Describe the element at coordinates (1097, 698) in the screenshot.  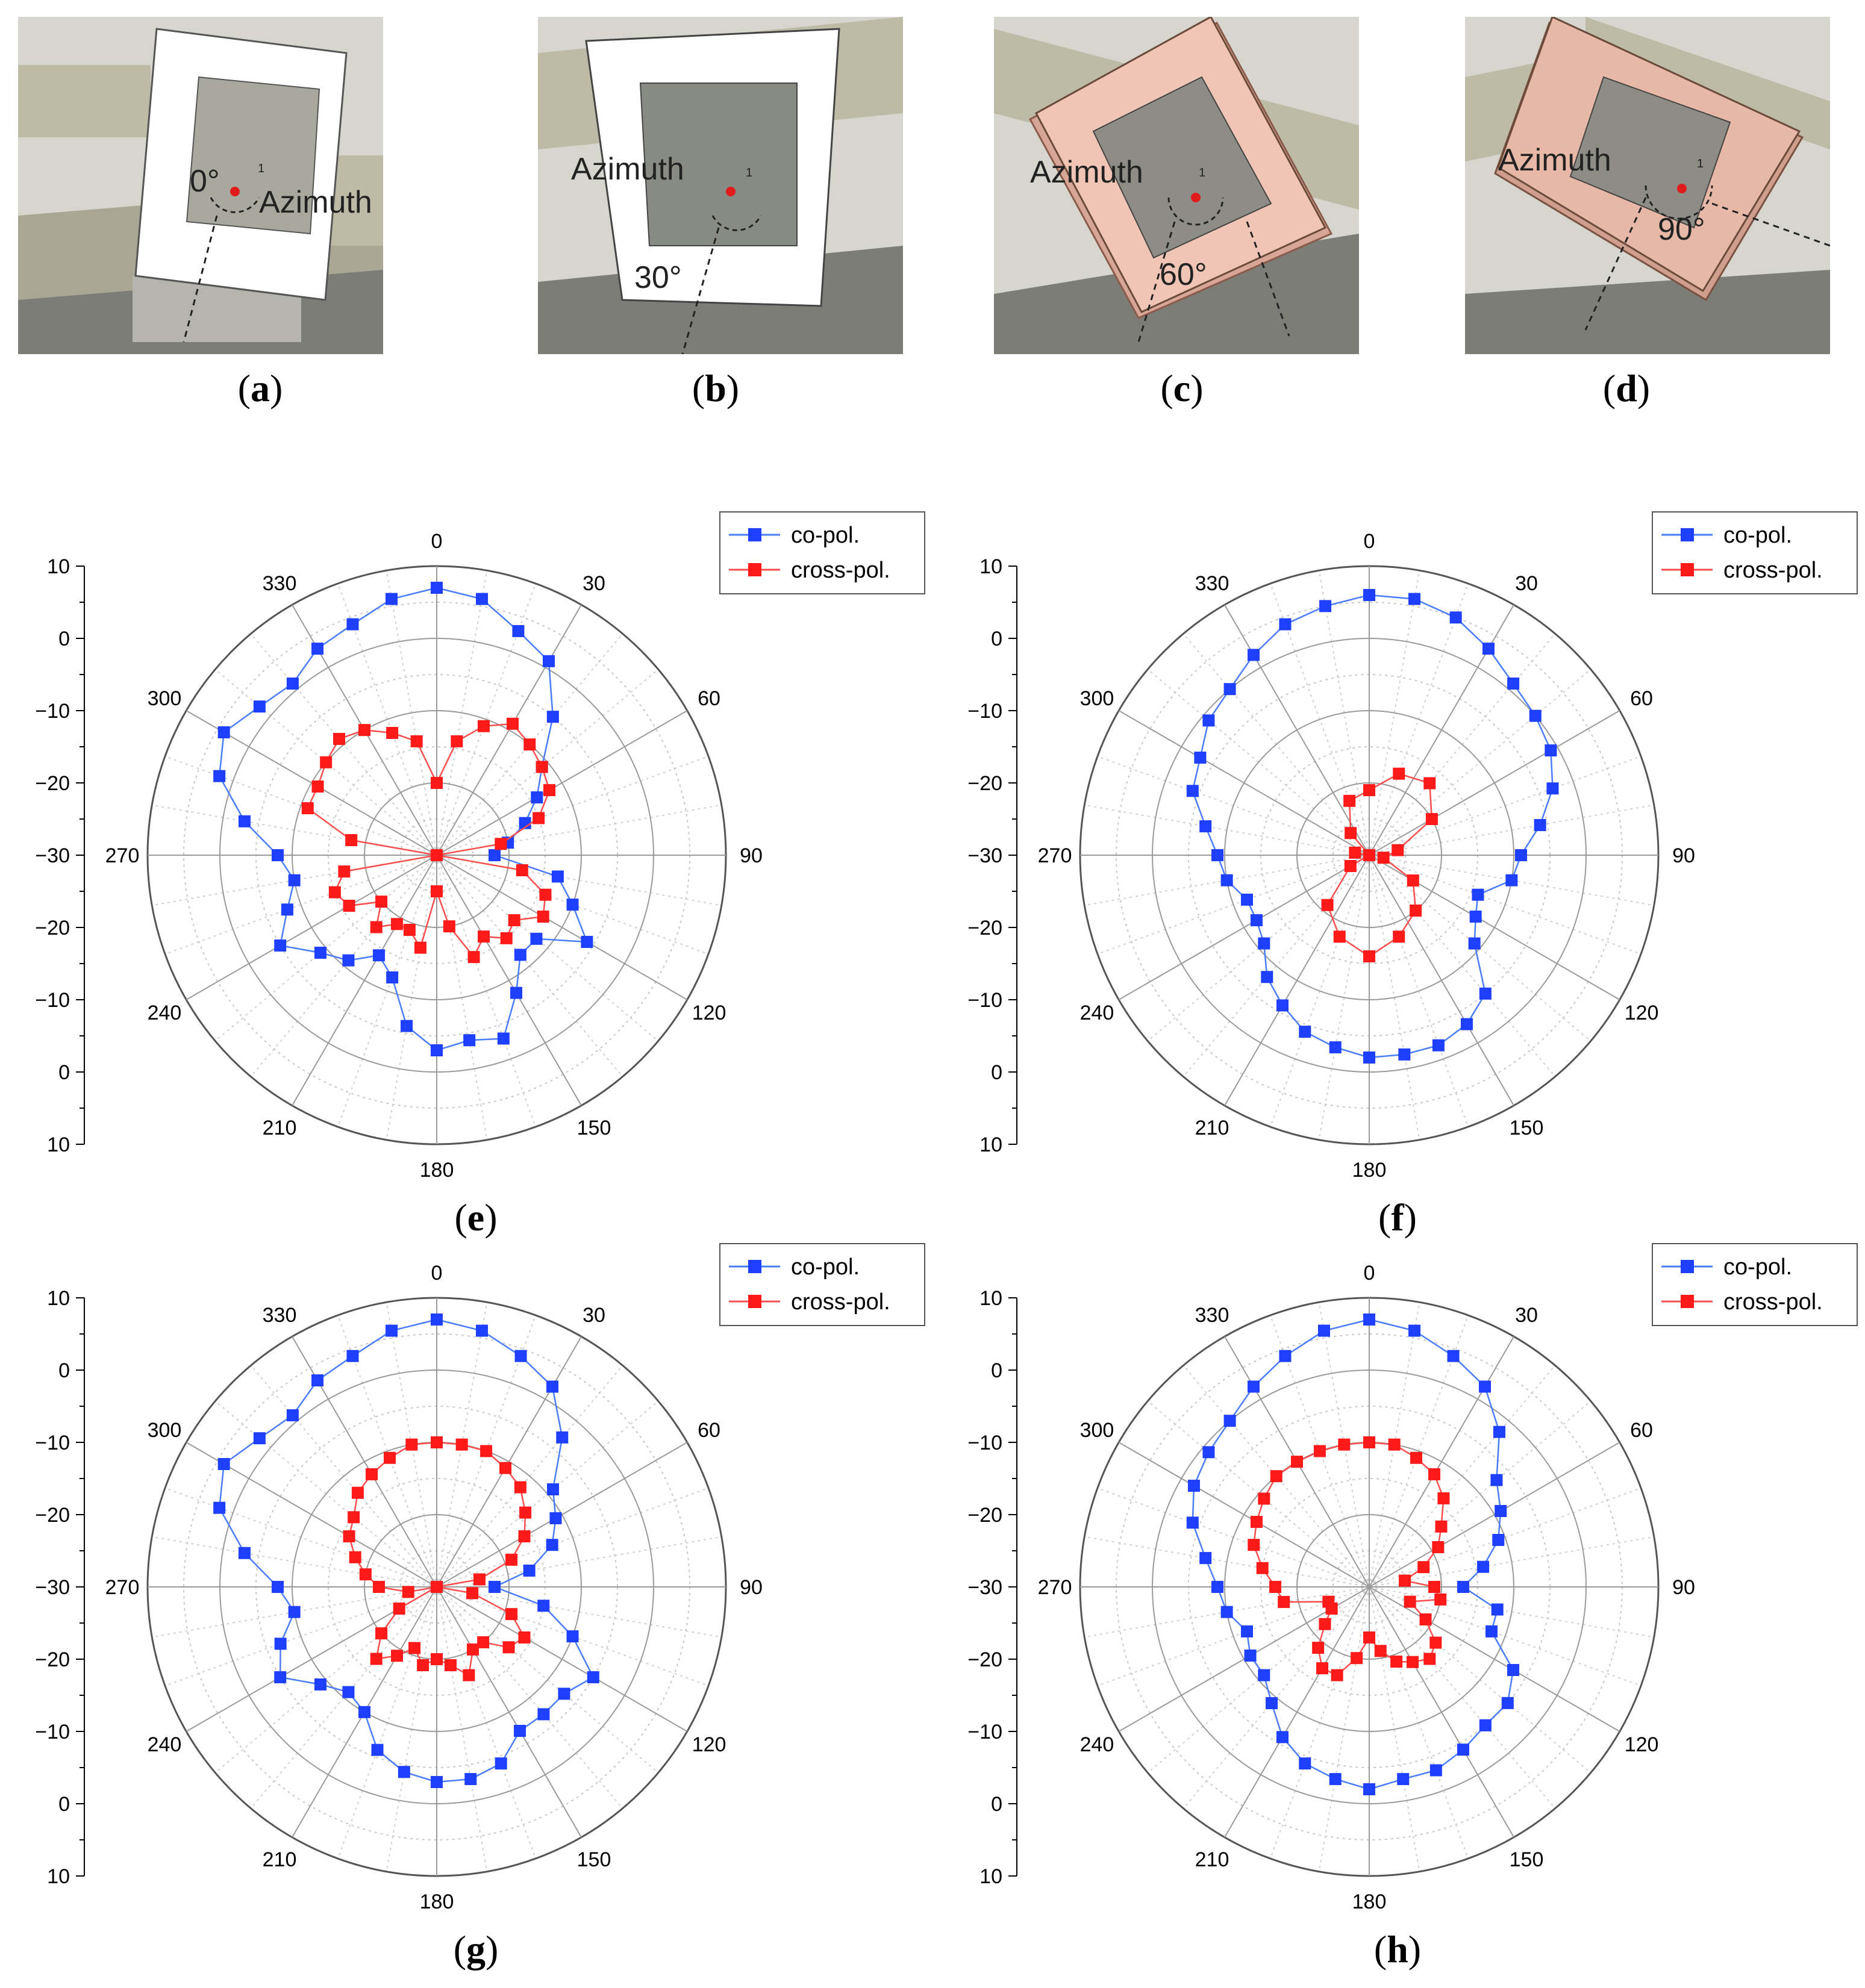
I see `angle-tick-label: 300` at that location.